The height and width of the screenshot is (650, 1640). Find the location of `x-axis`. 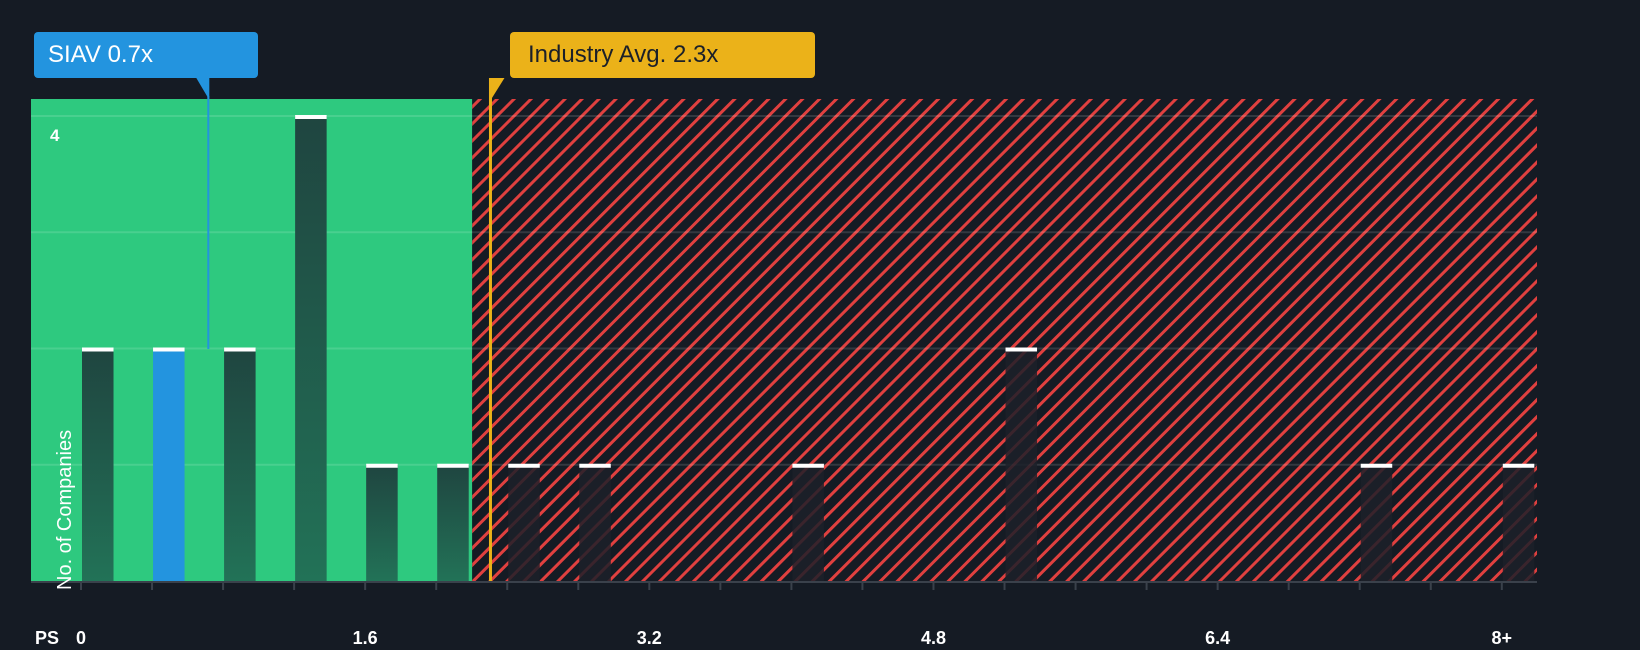

x-axis is located at coordinates (784, 585).